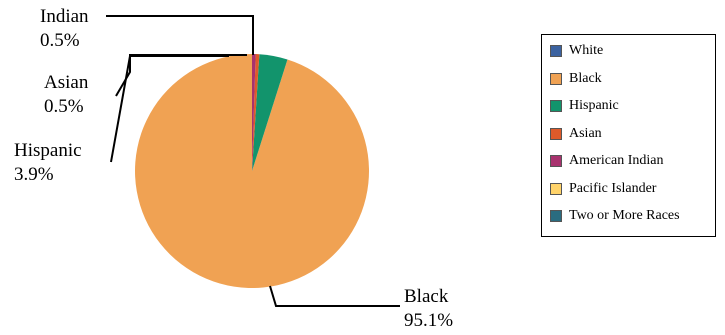  Describe the element at coordinates (48, 150) in the screenshot. I see `callout-label-hispanic: Hispanic` at that location.